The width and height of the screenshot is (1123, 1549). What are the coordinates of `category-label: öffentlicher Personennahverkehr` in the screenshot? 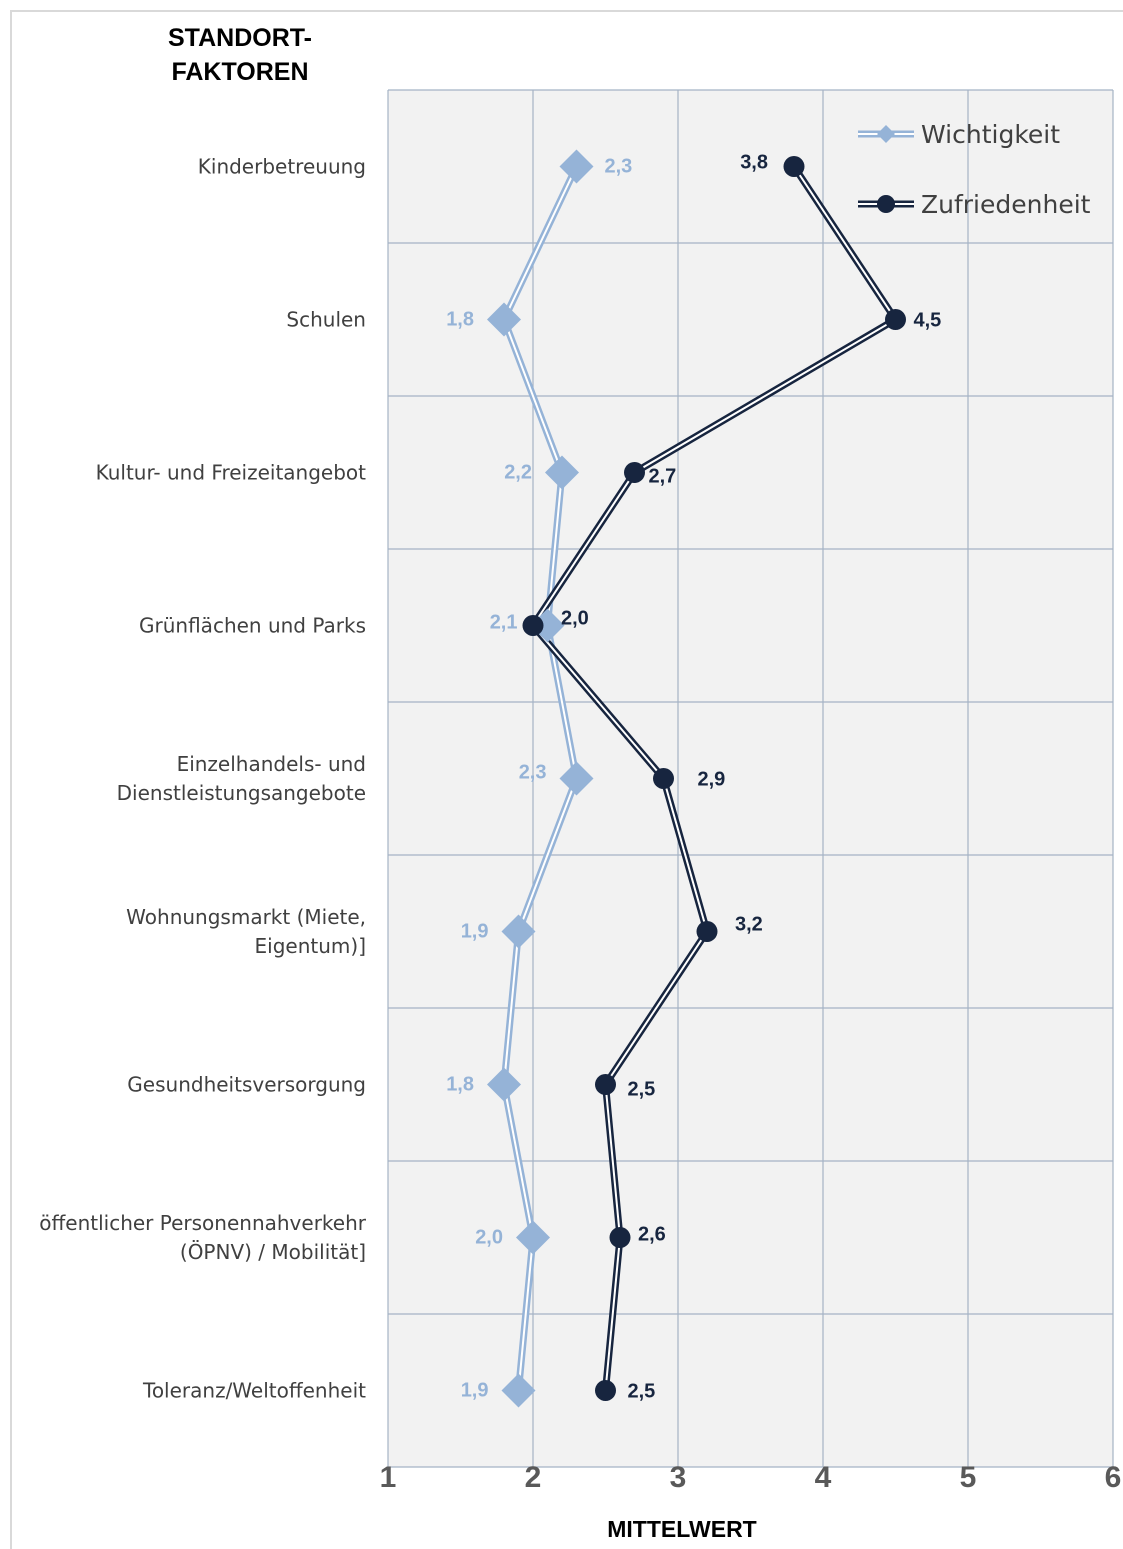 It's located at (203, 1223).